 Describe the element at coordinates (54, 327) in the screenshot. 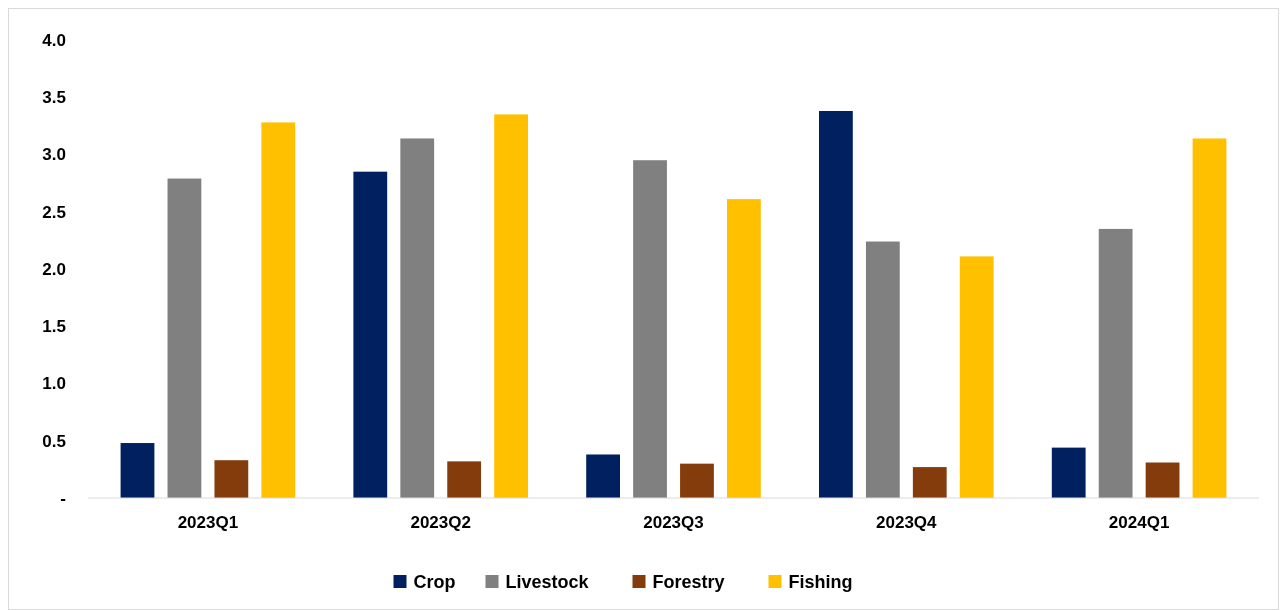

I see `y-tick-label: 1.5` at that location.